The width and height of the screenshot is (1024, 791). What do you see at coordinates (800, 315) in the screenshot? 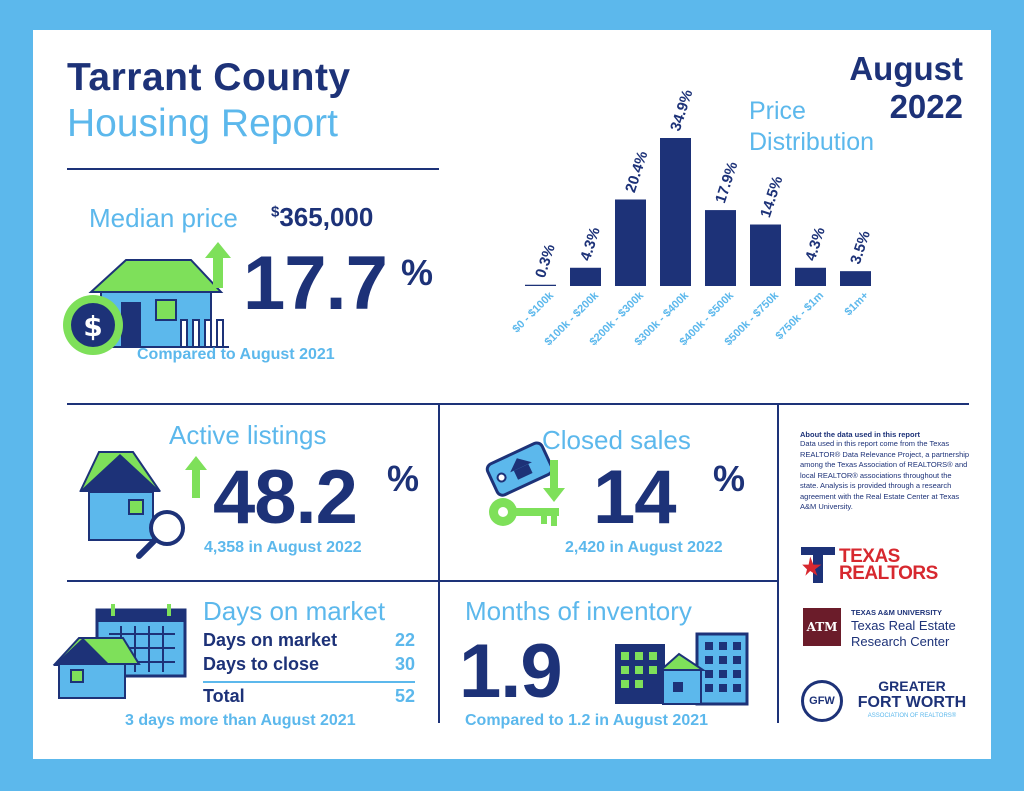
I see `category-label-6: $750k - $1m` at bounding box center [800, 315].